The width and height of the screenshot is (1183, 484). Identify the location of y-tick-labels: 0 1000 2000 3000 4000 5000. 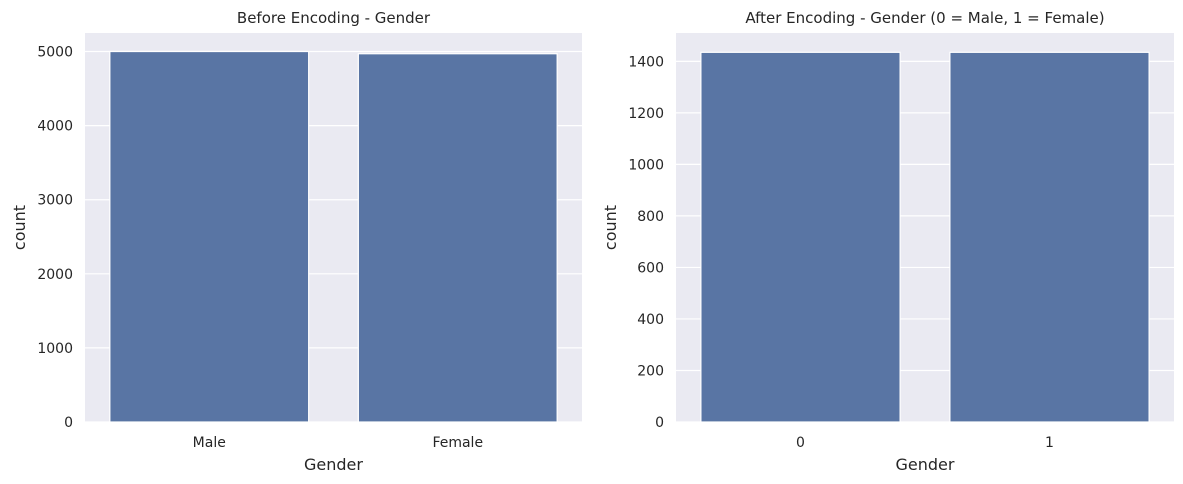
(55, 238).